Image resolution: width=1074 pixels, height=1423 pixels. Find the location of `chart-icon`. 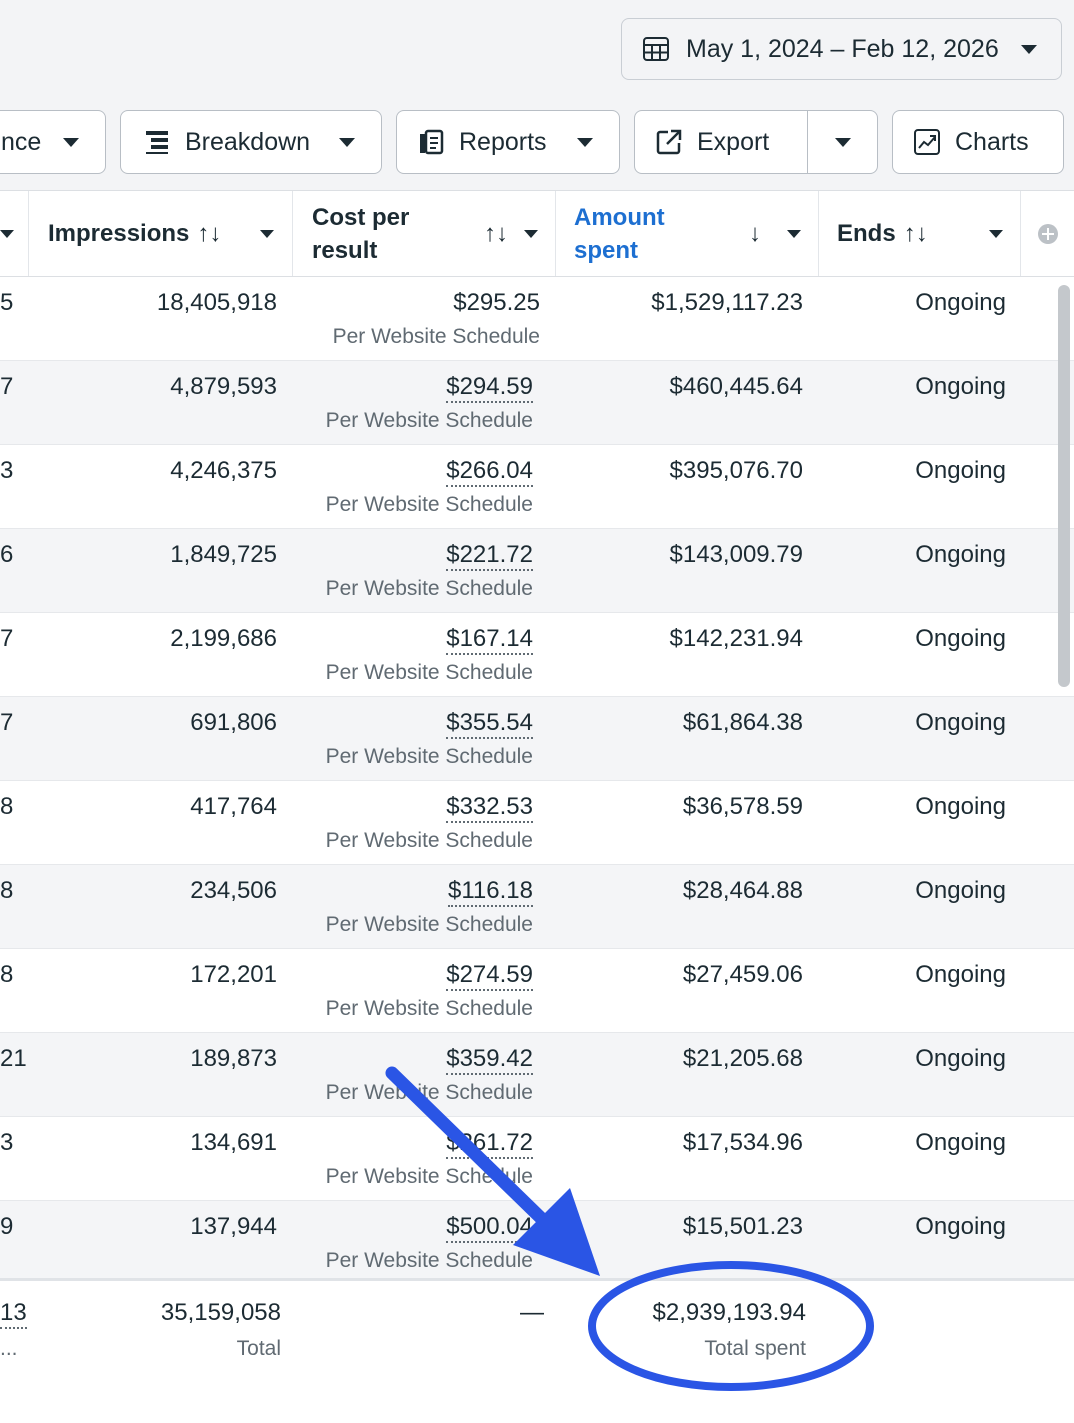

chart-icon is located at coordinates (927, 142).